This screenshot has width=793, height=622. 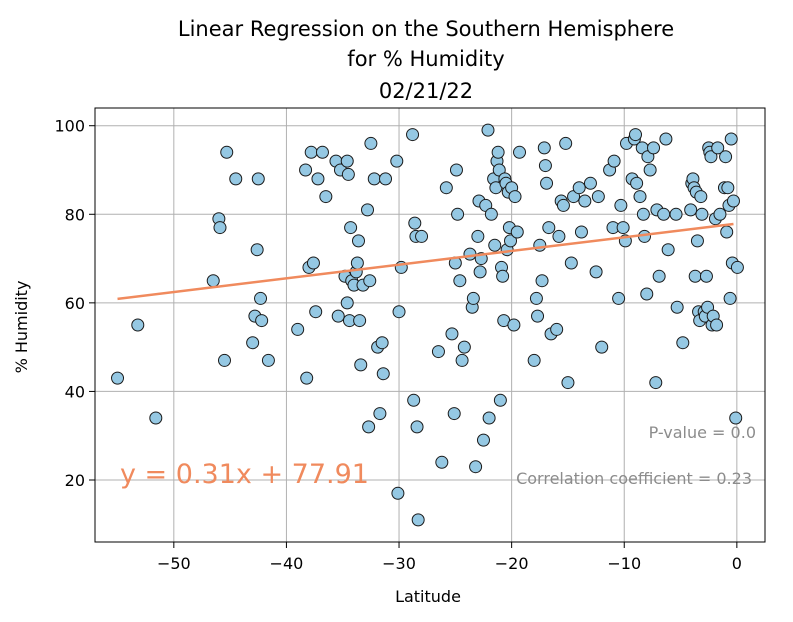 I want to click on x-tick-label: −30, so click(x=399, y=563).